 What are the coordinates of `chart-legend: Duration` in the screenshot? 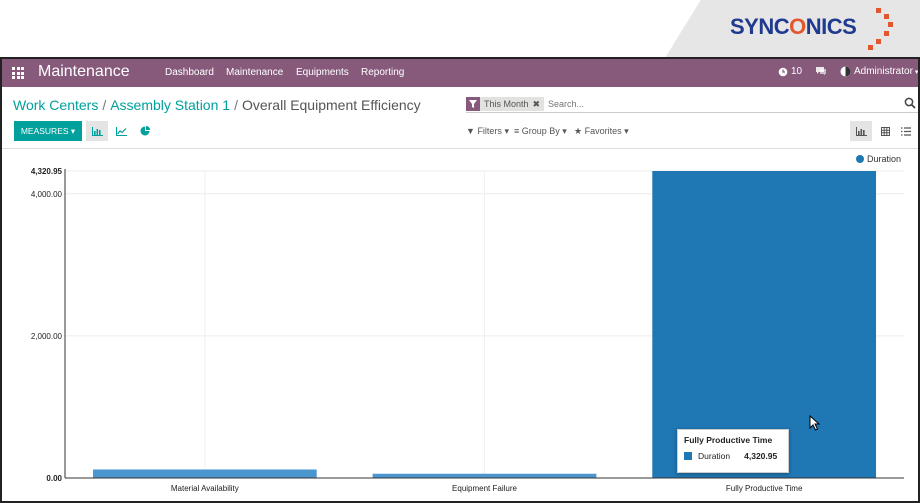 It's located at (878, 159).